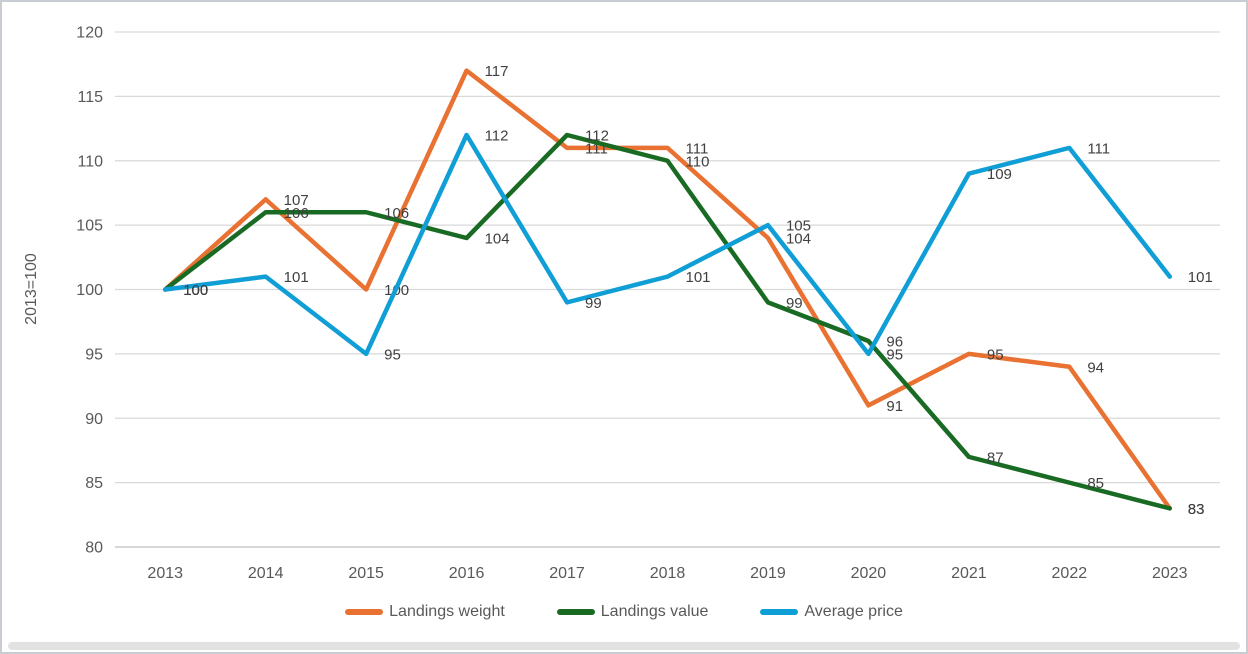  Describe the element at coordinates (1098, 148) in the screenshot. I see `data-label-average-price: 111` at that location.